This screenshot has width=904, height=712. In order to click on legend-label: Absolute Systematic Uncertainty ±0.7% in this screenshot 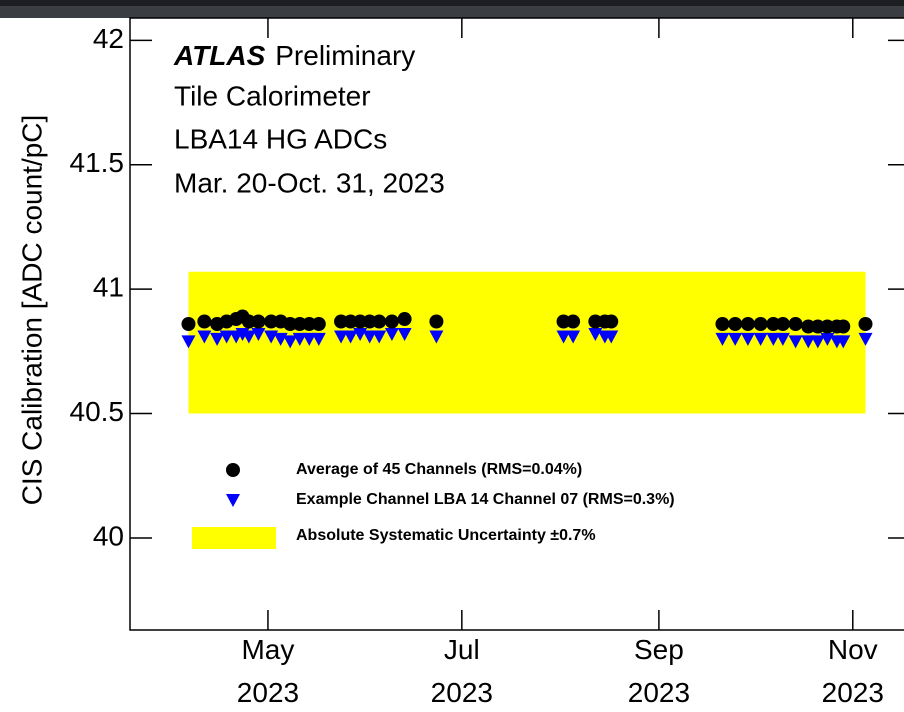, I will do `click(446, 535)`.